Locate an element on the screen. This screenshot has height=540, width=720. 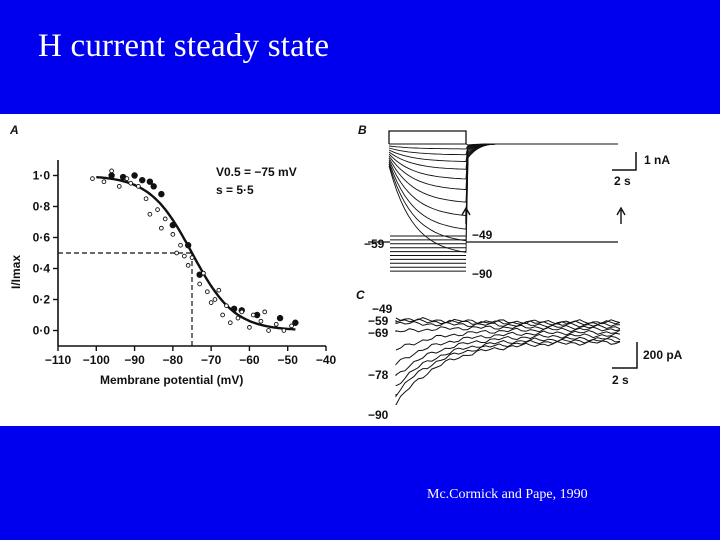
panel-a-y-tick-label: 0·2 is located at coordinates (42, 300).